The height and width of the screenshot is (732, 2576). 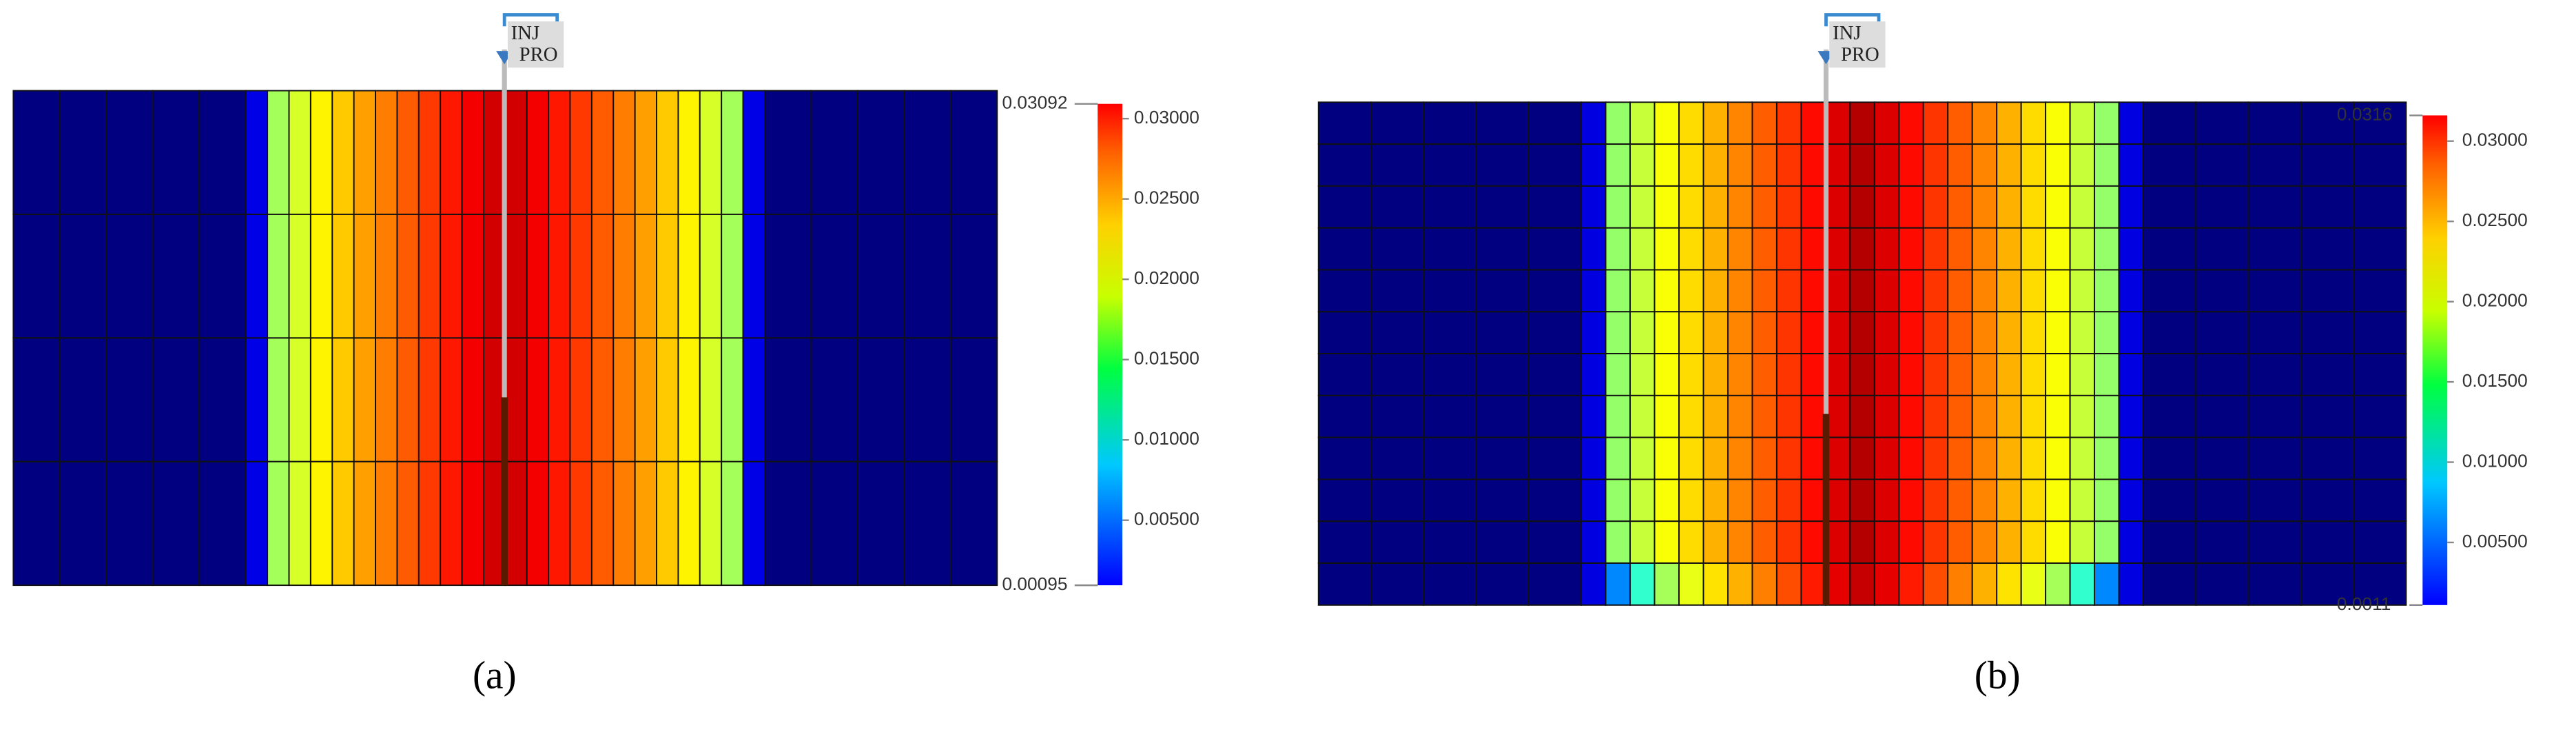 What do you see at coordinates (2364, 113) in the screenshot?
I see `colorbar-limit-label: 0.0316` at bounding box center [2364, 113].